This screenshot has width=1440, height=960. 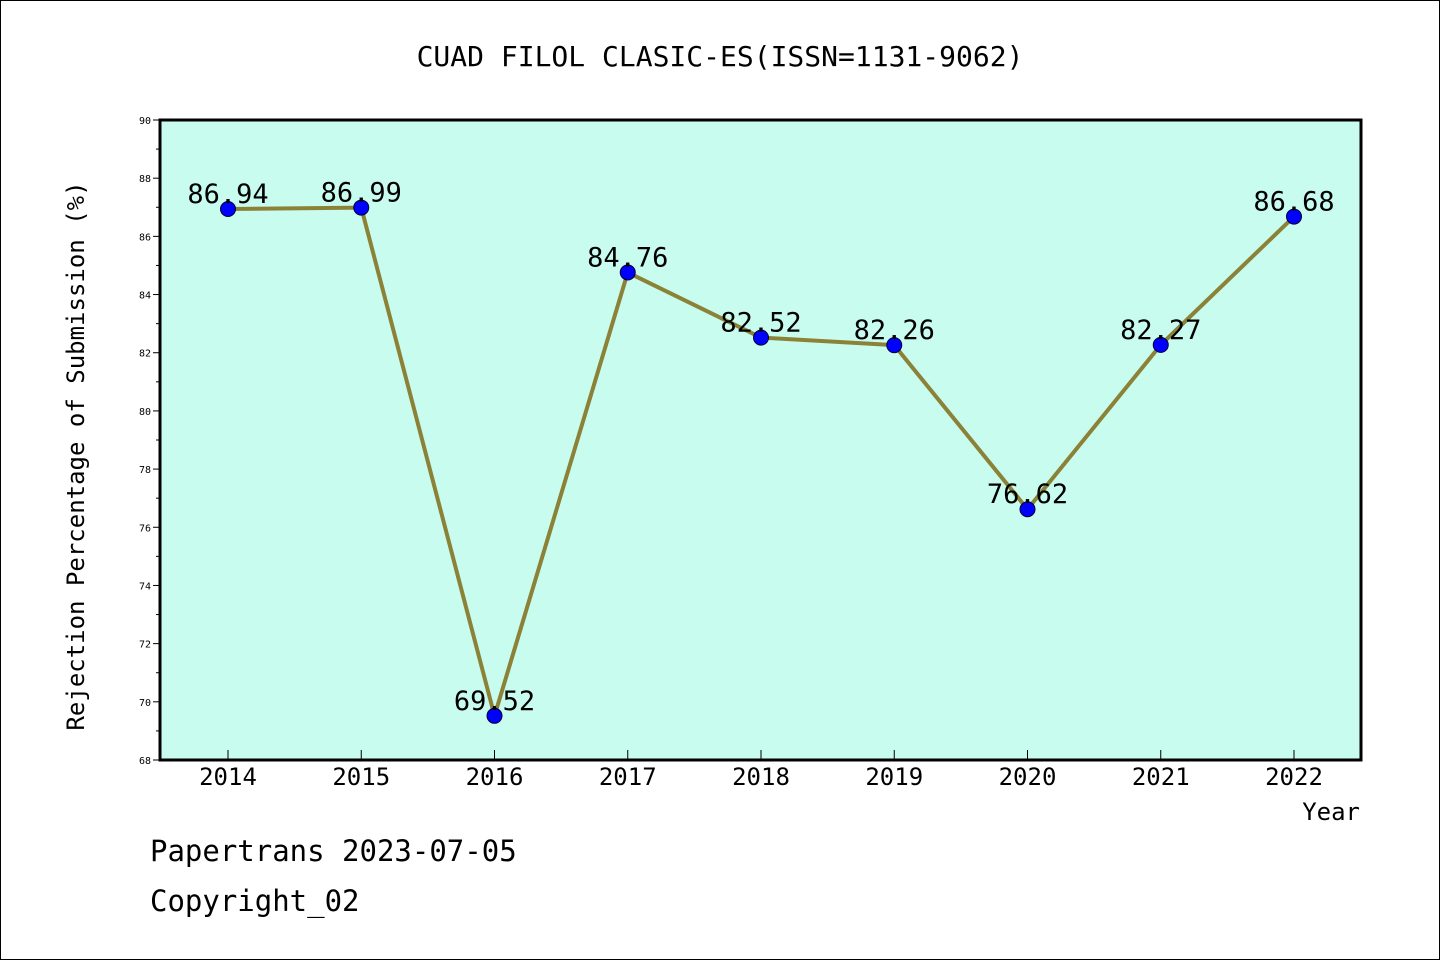 I want to click on y-tick-label: 86, so click(x=145, y=237).